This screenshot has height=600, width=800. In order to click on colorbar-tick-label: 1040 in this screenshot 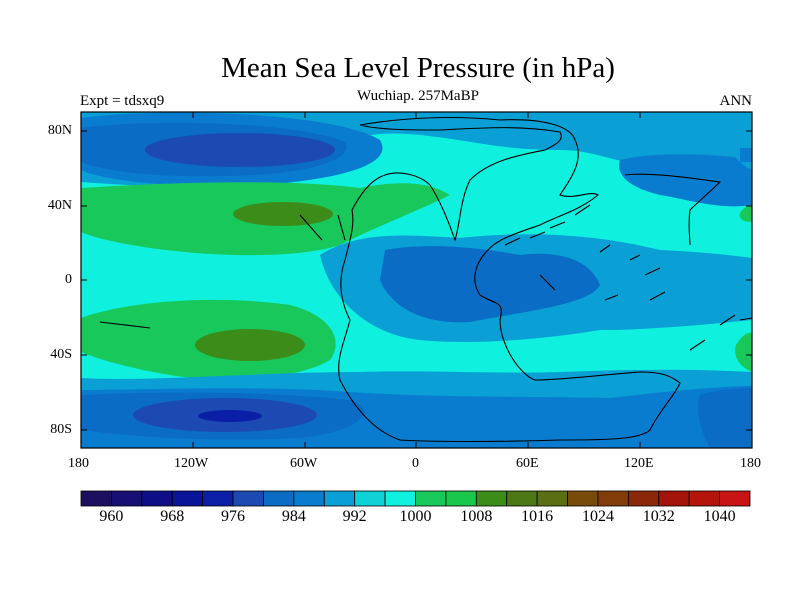, I will do `click(719, 516)`.